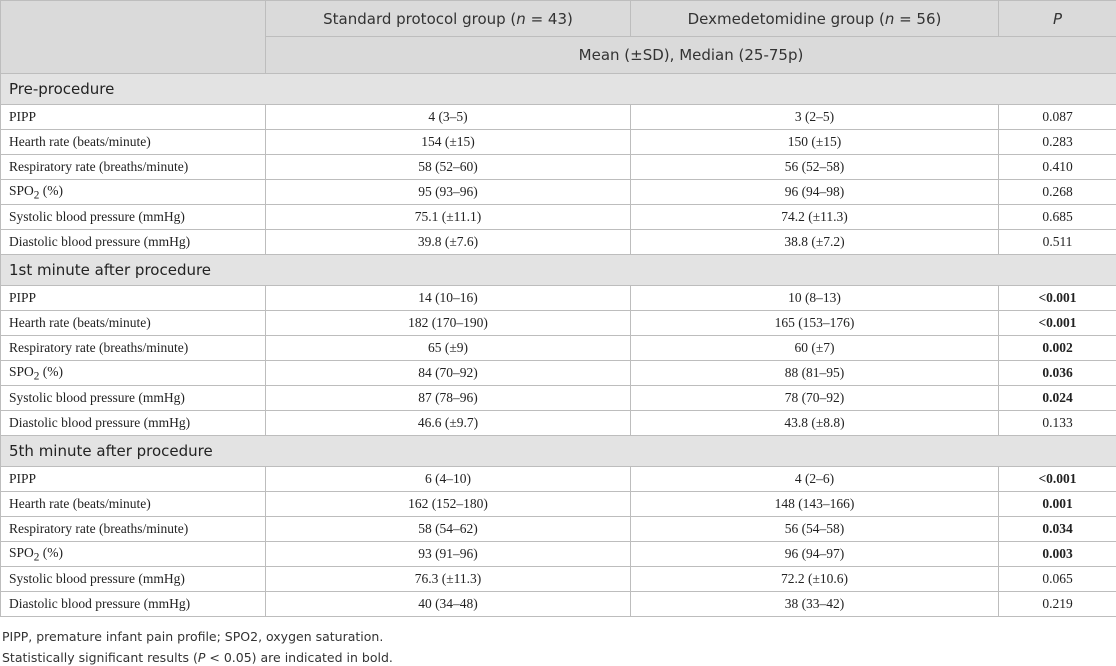  I want to click on data-row: SPO2 (%) 84 (70–92) 88 (81–95) 0.036, so click(558, 373).